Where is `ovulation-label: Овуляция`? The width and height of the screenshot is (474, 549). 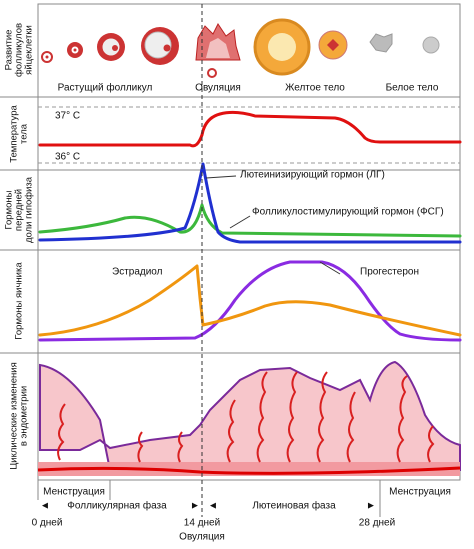 ovulation-label: Овуляция is located at coordinates (202, 537).